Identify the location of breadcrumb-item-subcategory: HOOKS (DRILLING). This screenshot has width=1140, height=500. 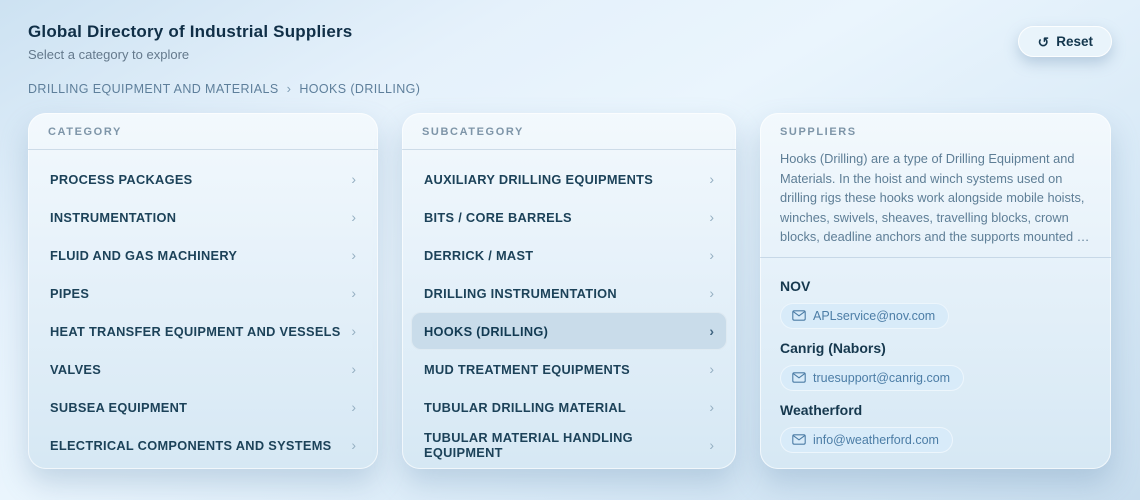
(360, 88).